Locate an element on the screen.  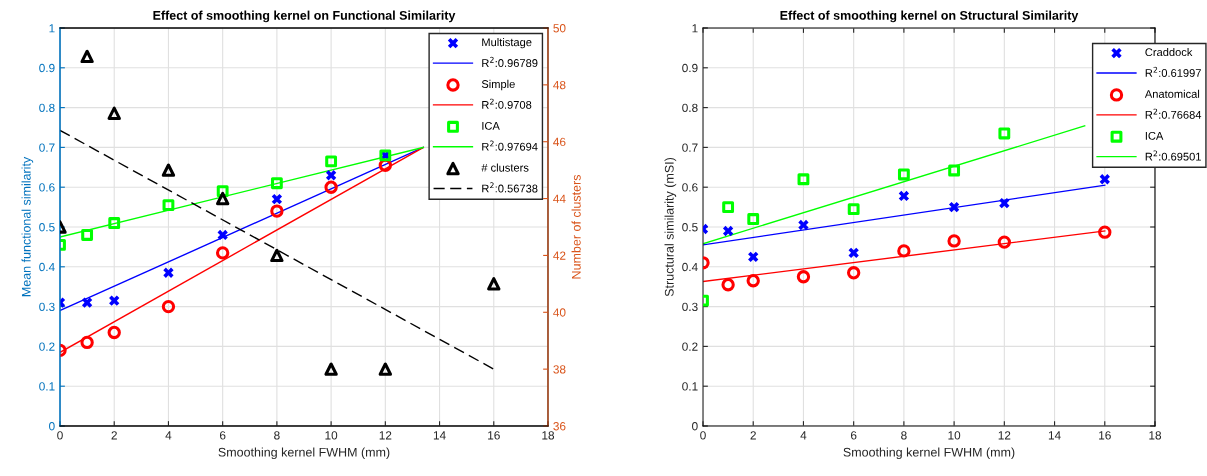
legend-label: R$^{2}$:0.56738 is located at coordinates (510, 187).